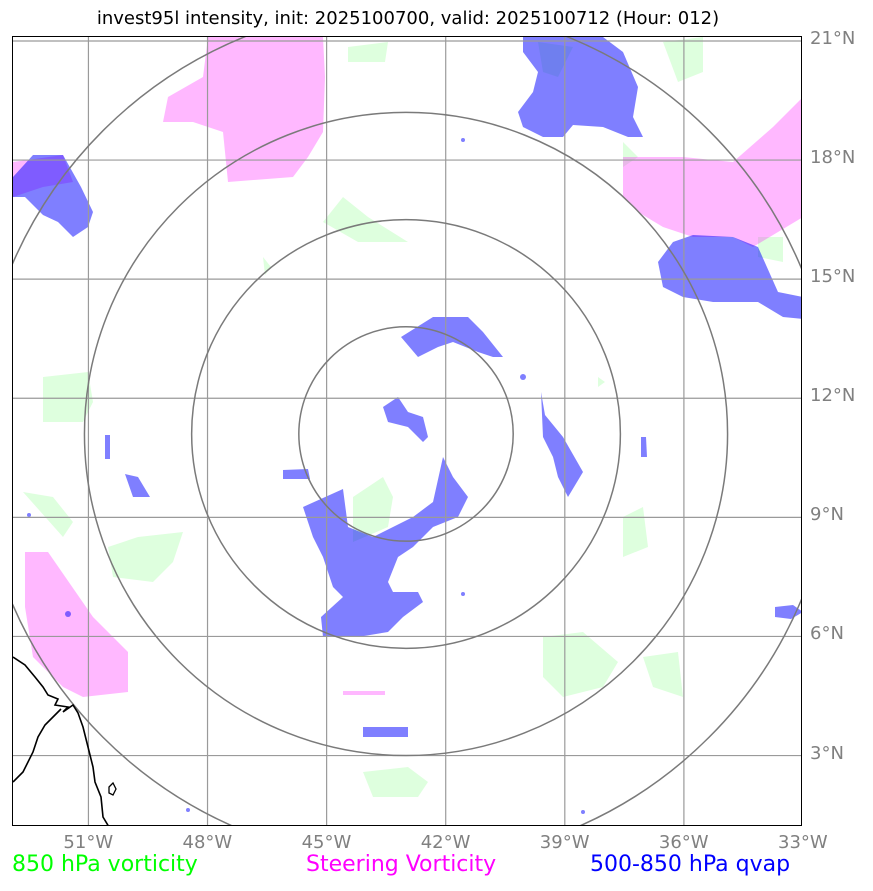  I want to click on legend-vorticity-850: 850 hPa vorticity, so click(105, 864).